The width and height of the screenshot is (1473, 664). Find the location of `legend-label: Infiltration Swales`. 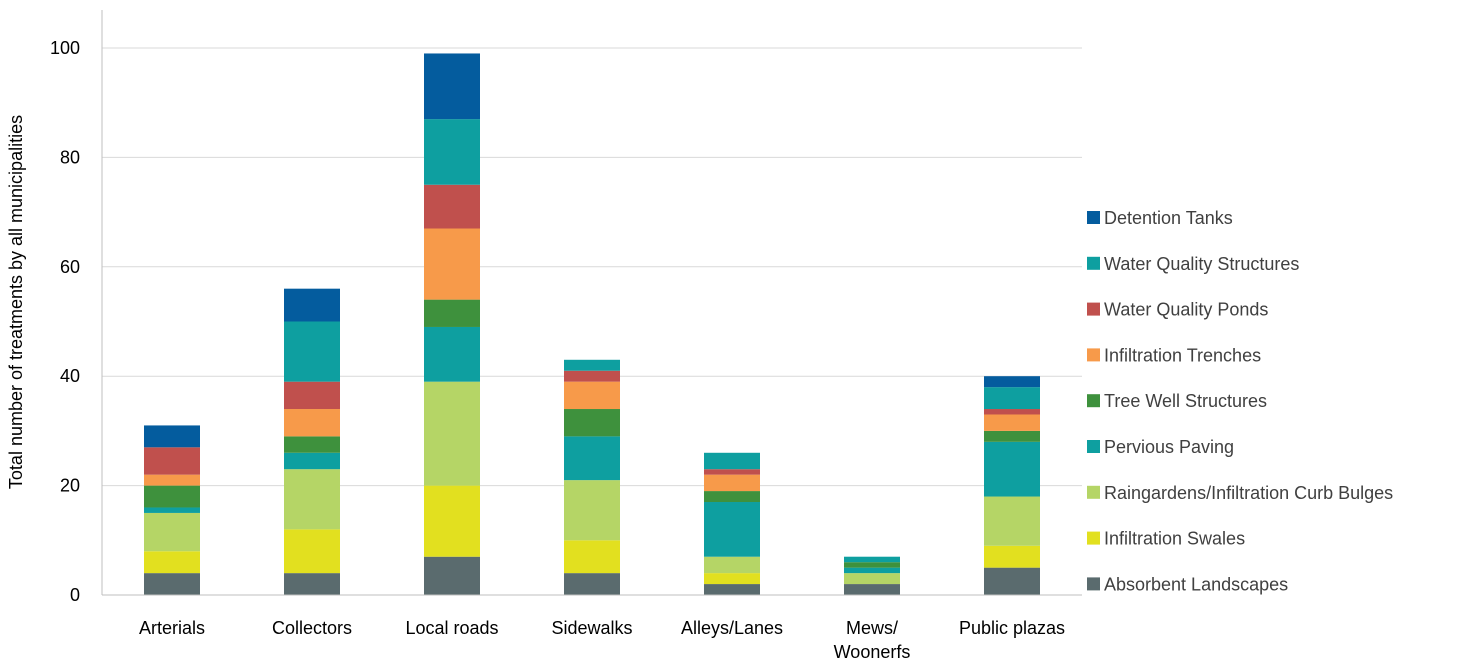

legend-label: Infiltration Swales is located at coordinates (1174, 539).